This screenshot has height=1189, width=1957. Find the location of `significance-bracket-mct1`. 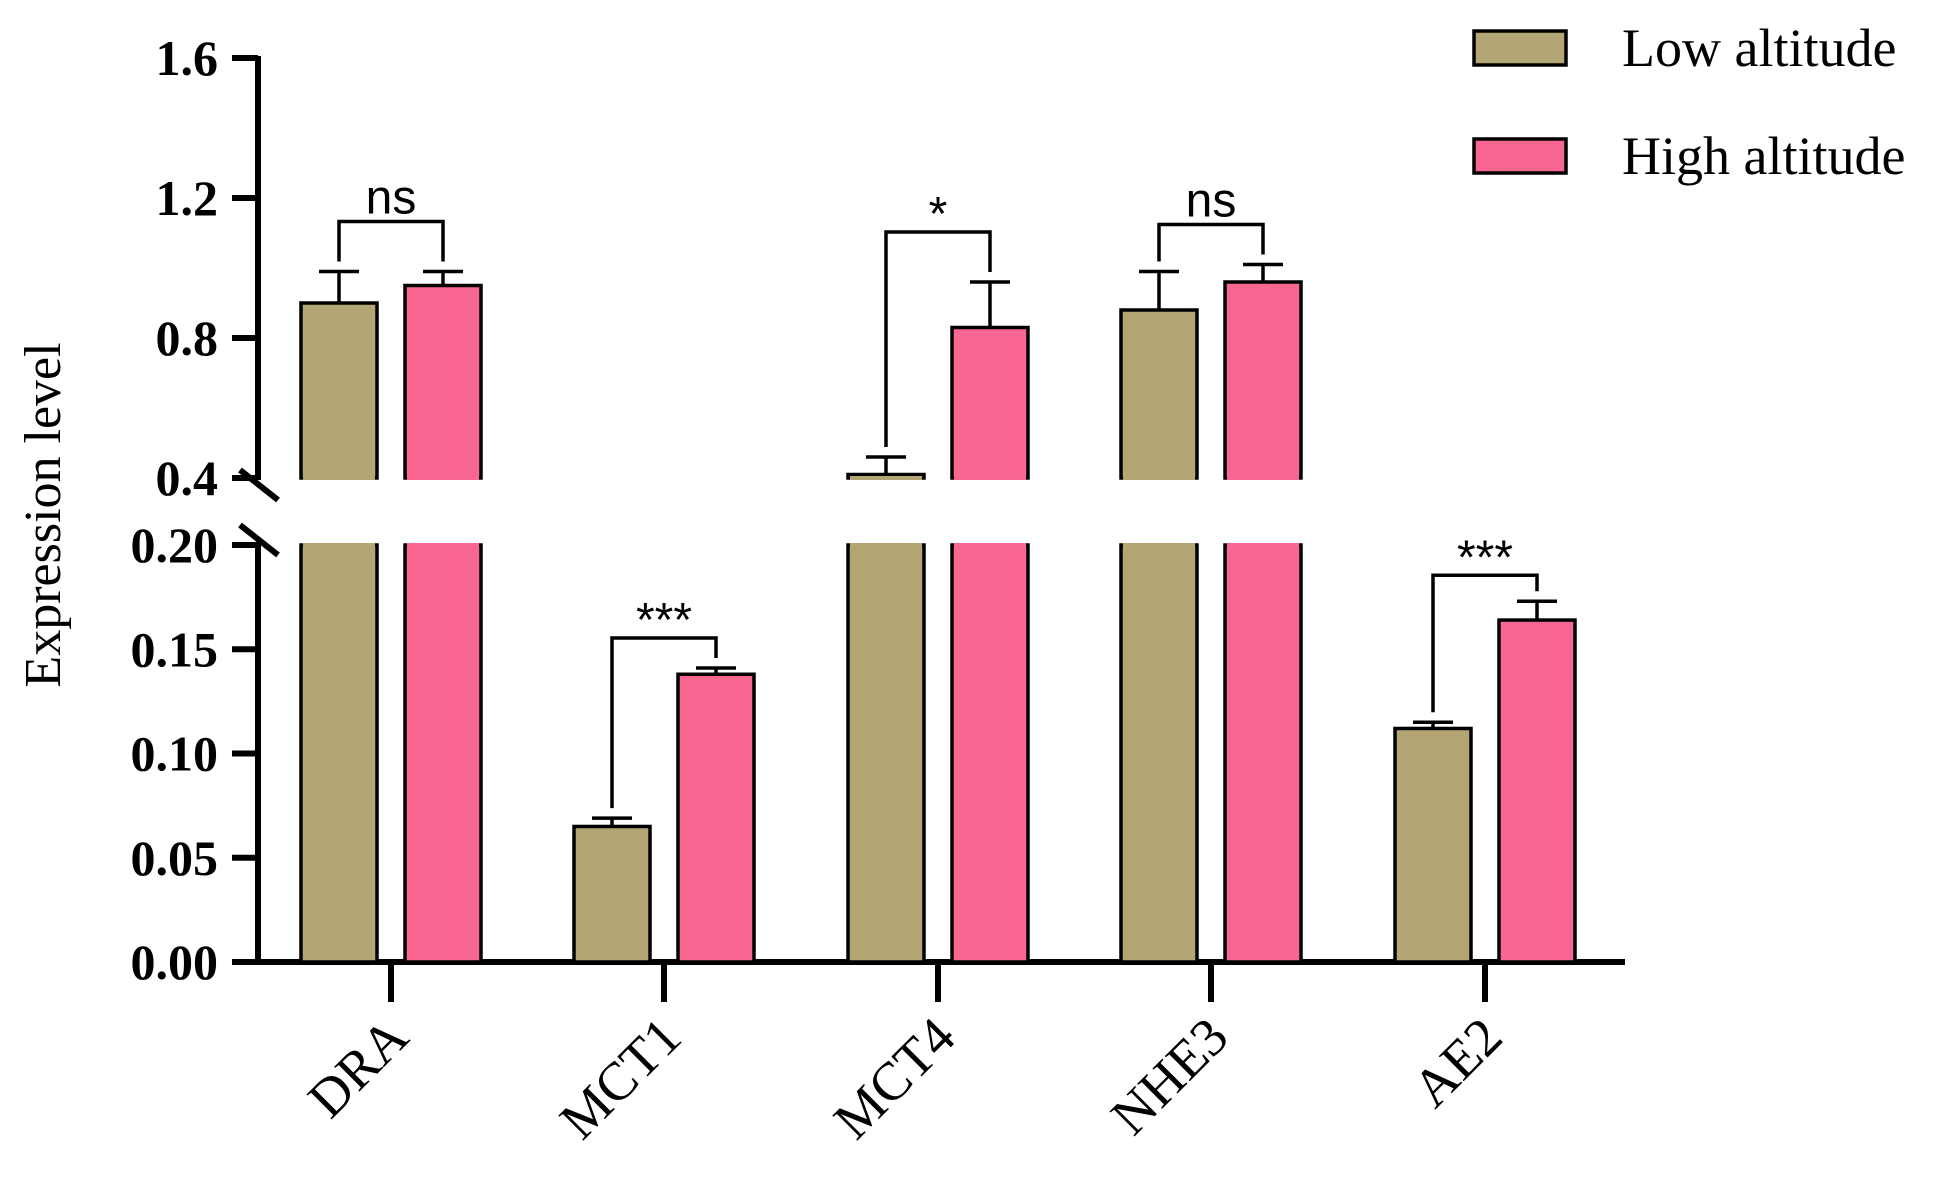

significance-bracket-mct1 is located at coordinates (664, 722).